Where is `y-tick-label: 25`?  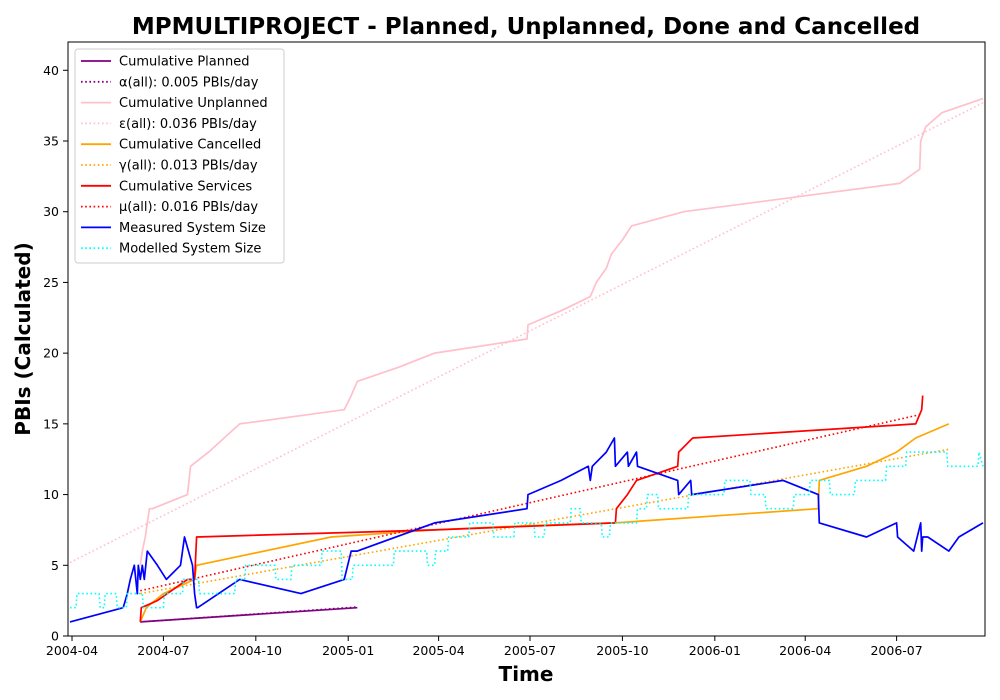 y-tick-label: 25 is located at coordinates (51, 282).